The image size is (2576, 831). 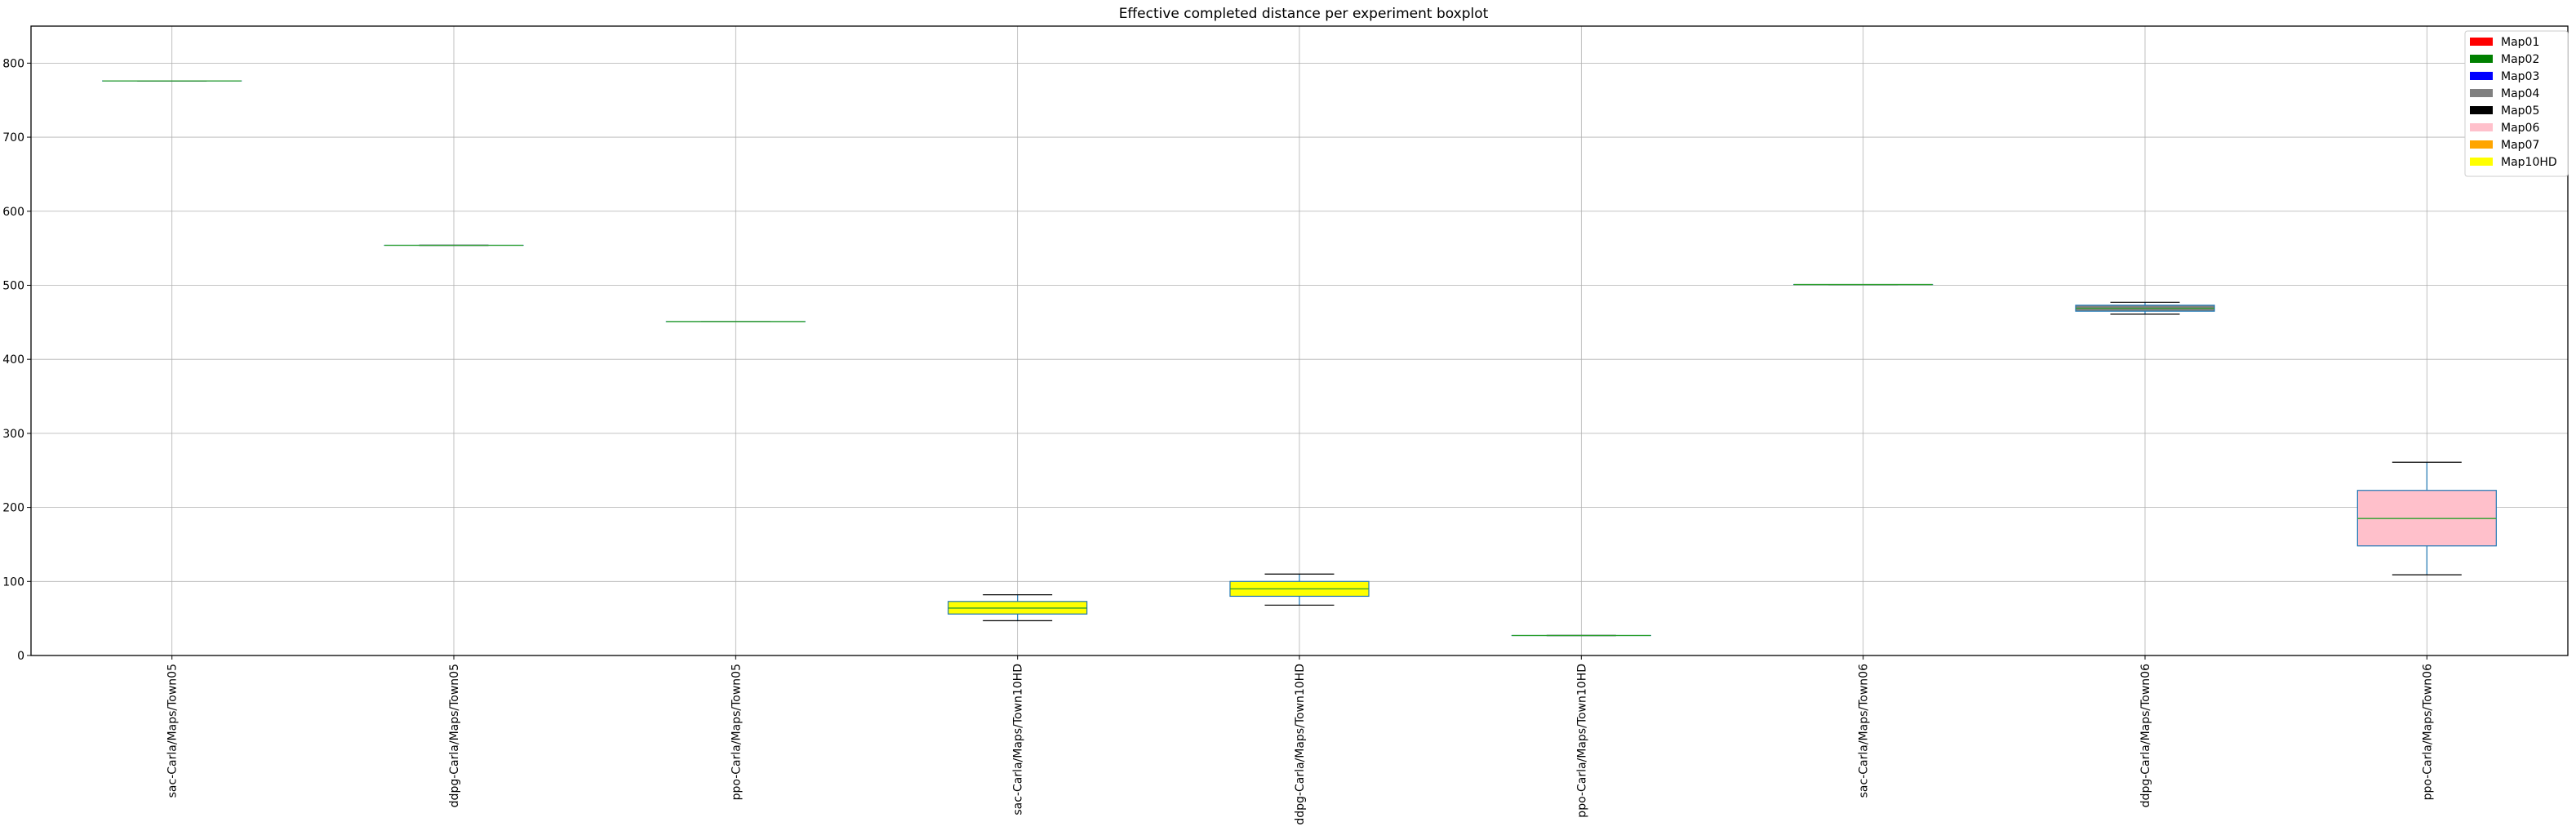 I want to click on y-tick-label: 400, so click(x=13, y=360).